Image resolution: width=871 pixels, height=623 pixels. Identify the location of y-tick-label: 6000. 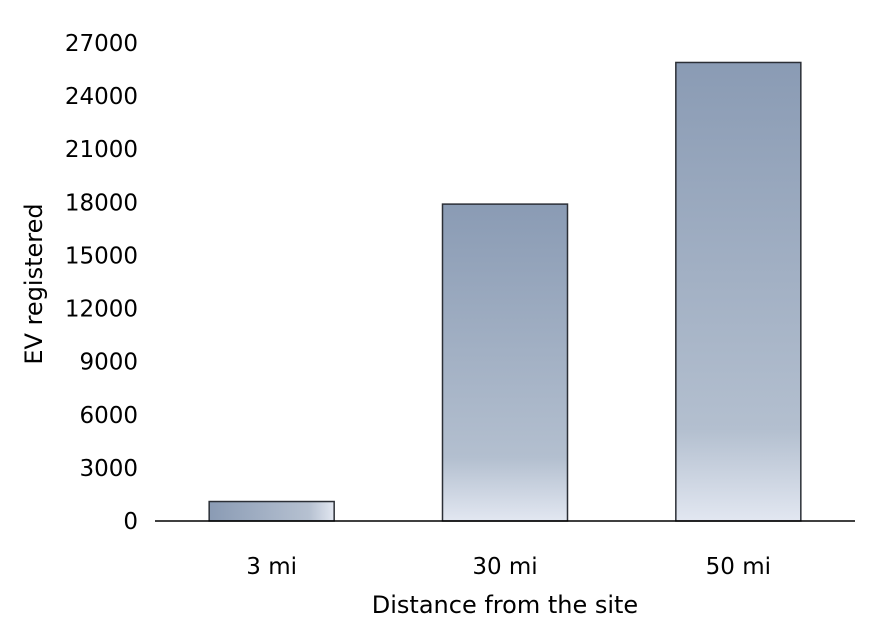
(108, 416).